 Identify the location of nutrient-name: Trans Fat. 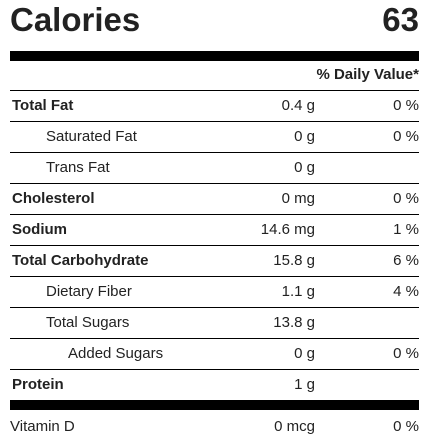
(78, 167).